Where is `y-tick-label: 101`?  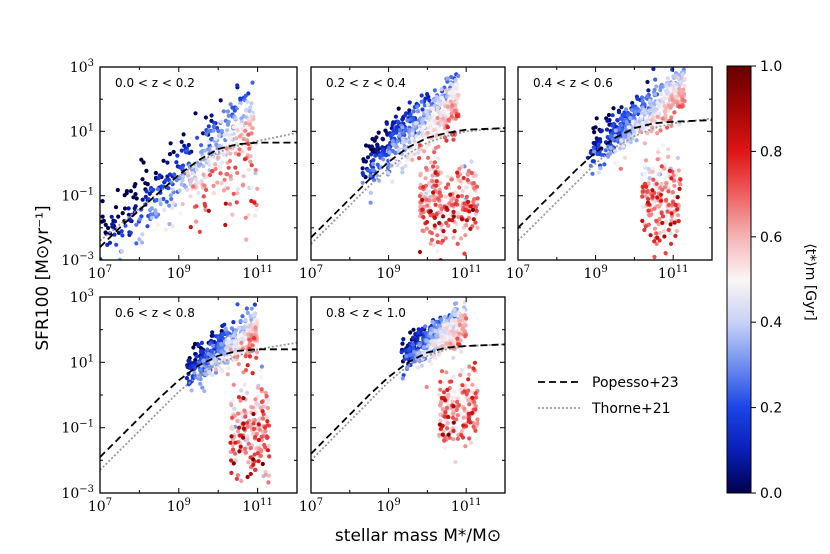
y-tick-label: 101 is located at coordinates (82, 362).